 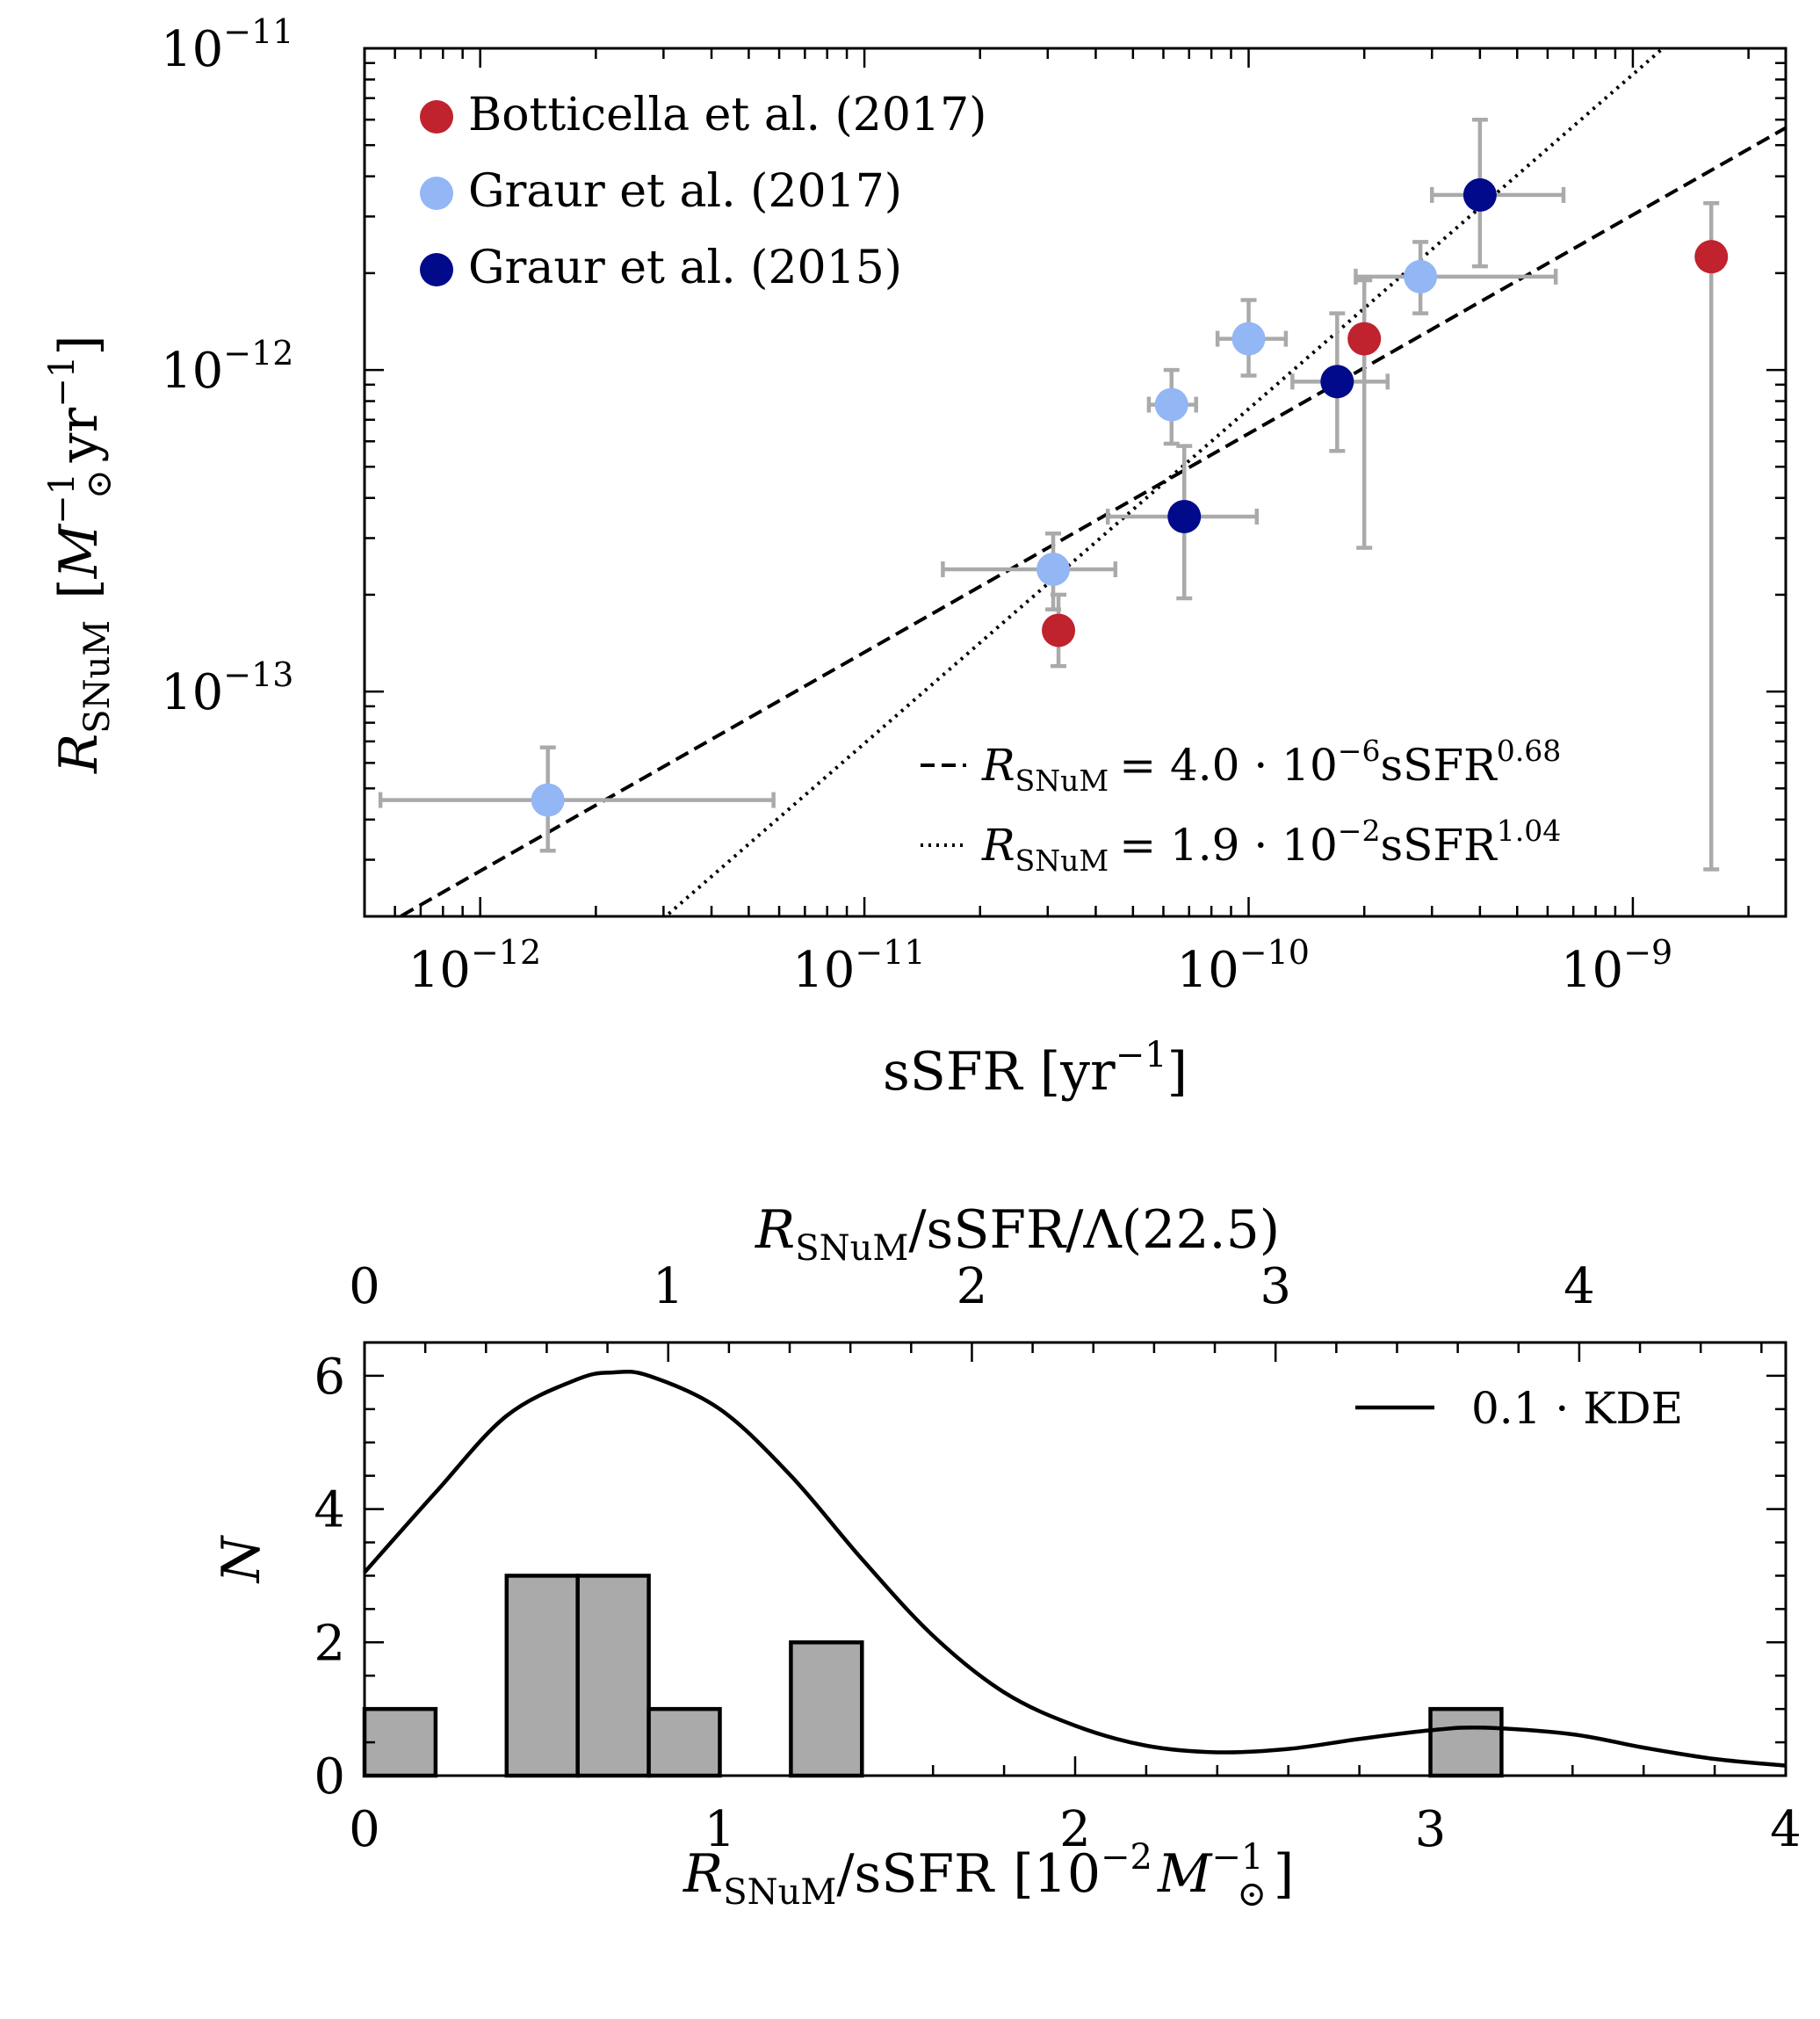 What do you see at coordinates (685, 191) in the screenshot?
I see `legend-label: Graur et al. (2017)` at bounding box center [685, 191].